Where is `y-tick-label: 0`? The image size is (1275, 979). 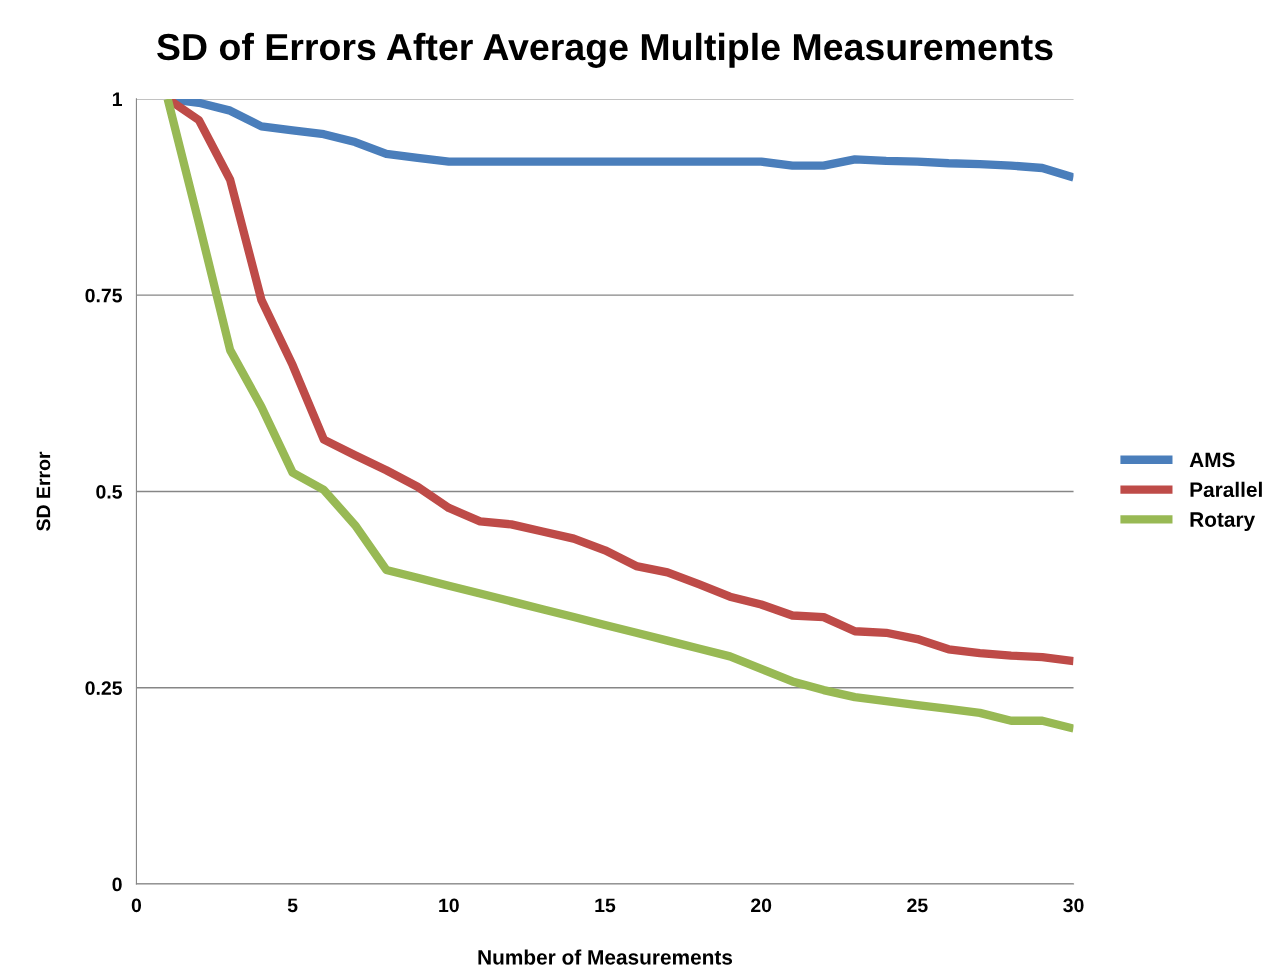
y-tick-label: 0 is located at coordinates (117, 884).